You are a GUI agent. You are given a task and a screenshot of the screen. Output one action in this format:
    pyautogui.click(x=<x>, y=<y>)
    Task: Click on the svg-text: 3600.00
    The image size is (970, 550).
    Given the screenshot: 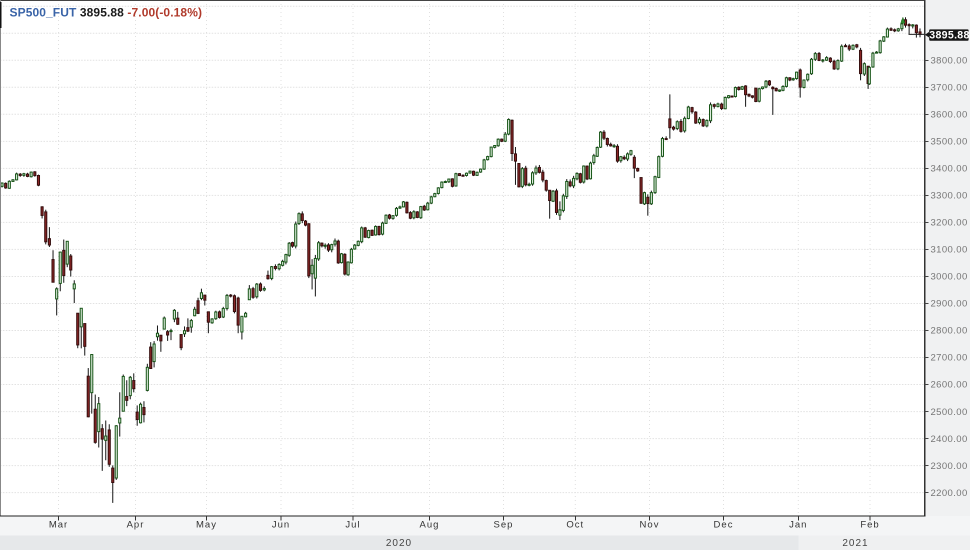 What is the action you would take?
    pyautogui.click(x=949, y=115)
    